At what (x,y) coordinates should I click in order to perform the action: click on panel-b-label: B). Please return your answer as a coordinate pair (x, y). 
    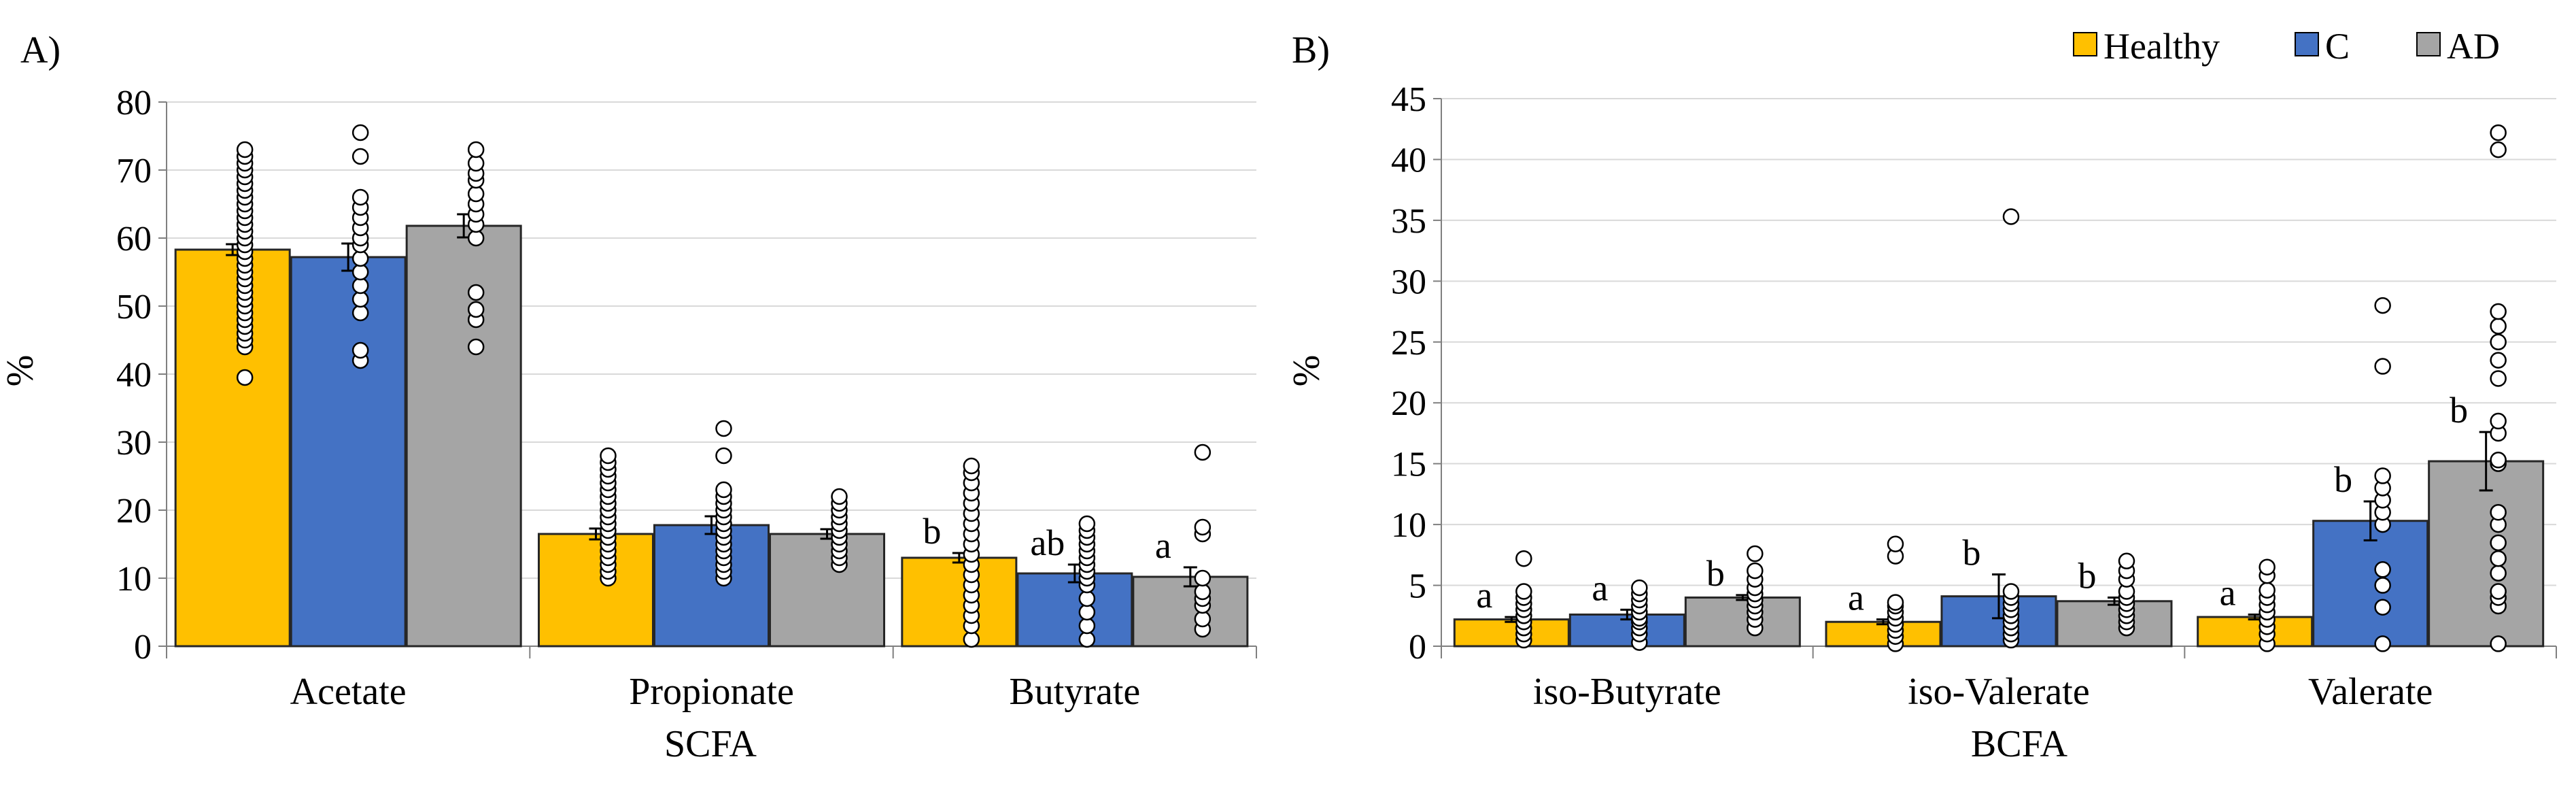
    Looking at the image, I should click on (1311, 50).